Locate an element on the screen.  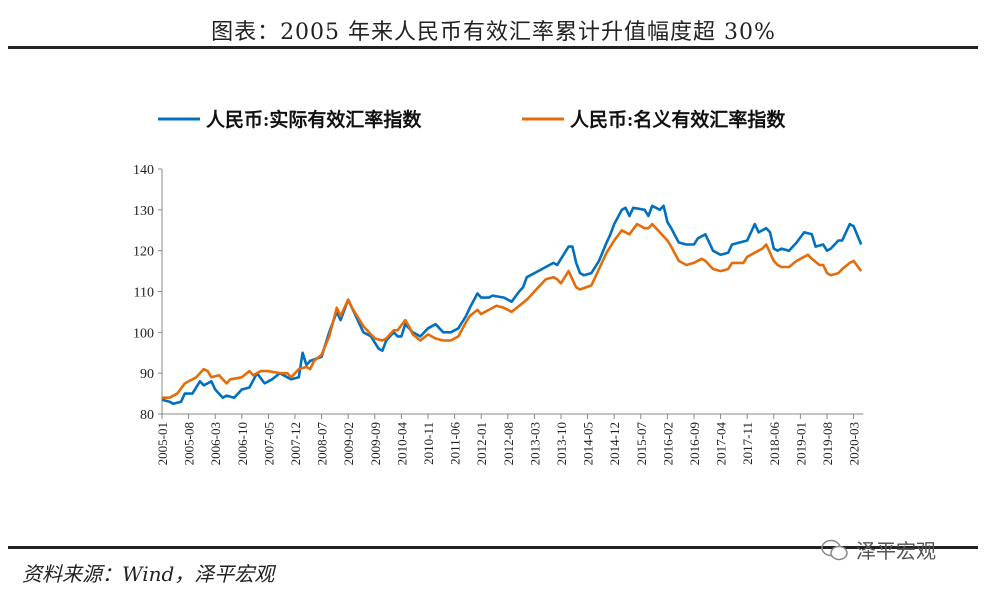
y-tick-label: 110 is located at coordinates (144, 293).